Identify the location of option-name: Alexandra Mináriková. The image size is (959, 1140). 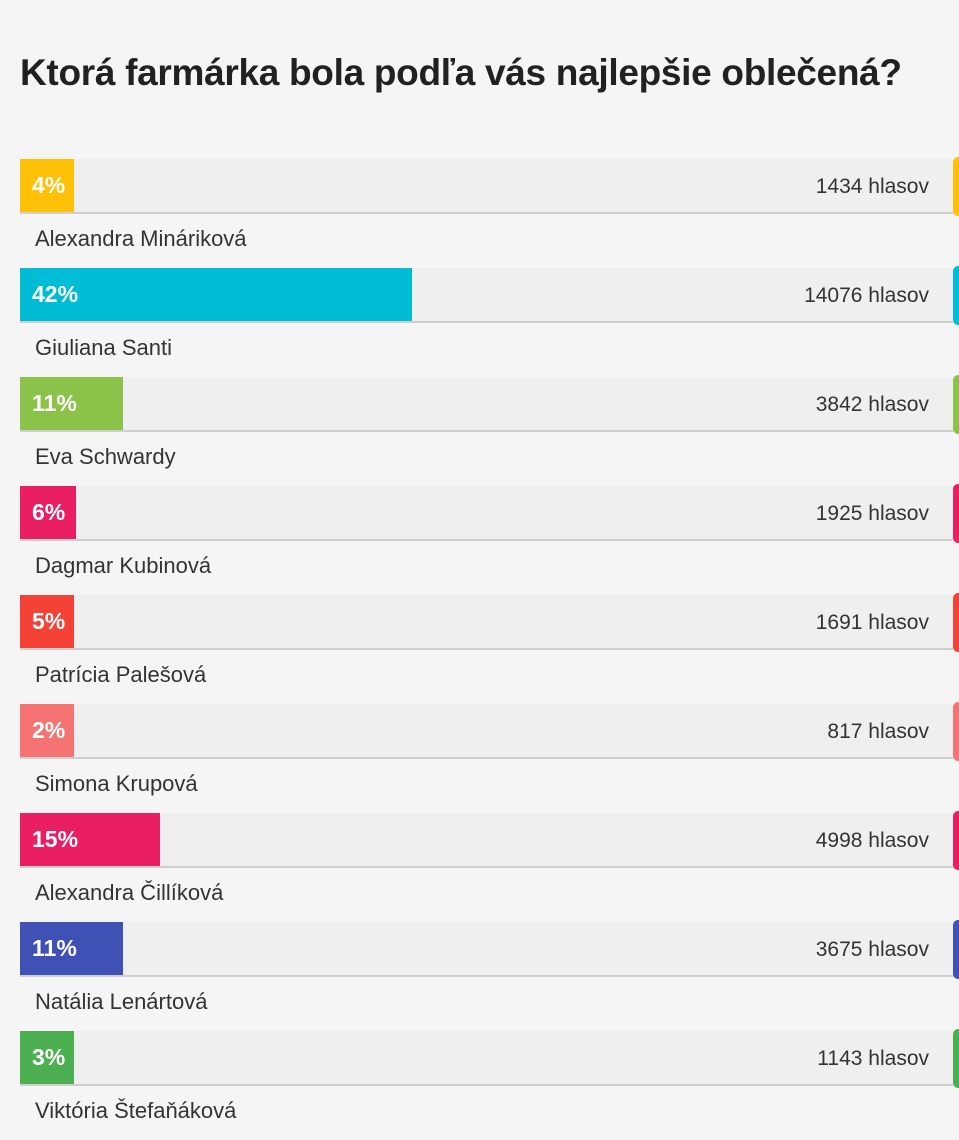
(141, 238).